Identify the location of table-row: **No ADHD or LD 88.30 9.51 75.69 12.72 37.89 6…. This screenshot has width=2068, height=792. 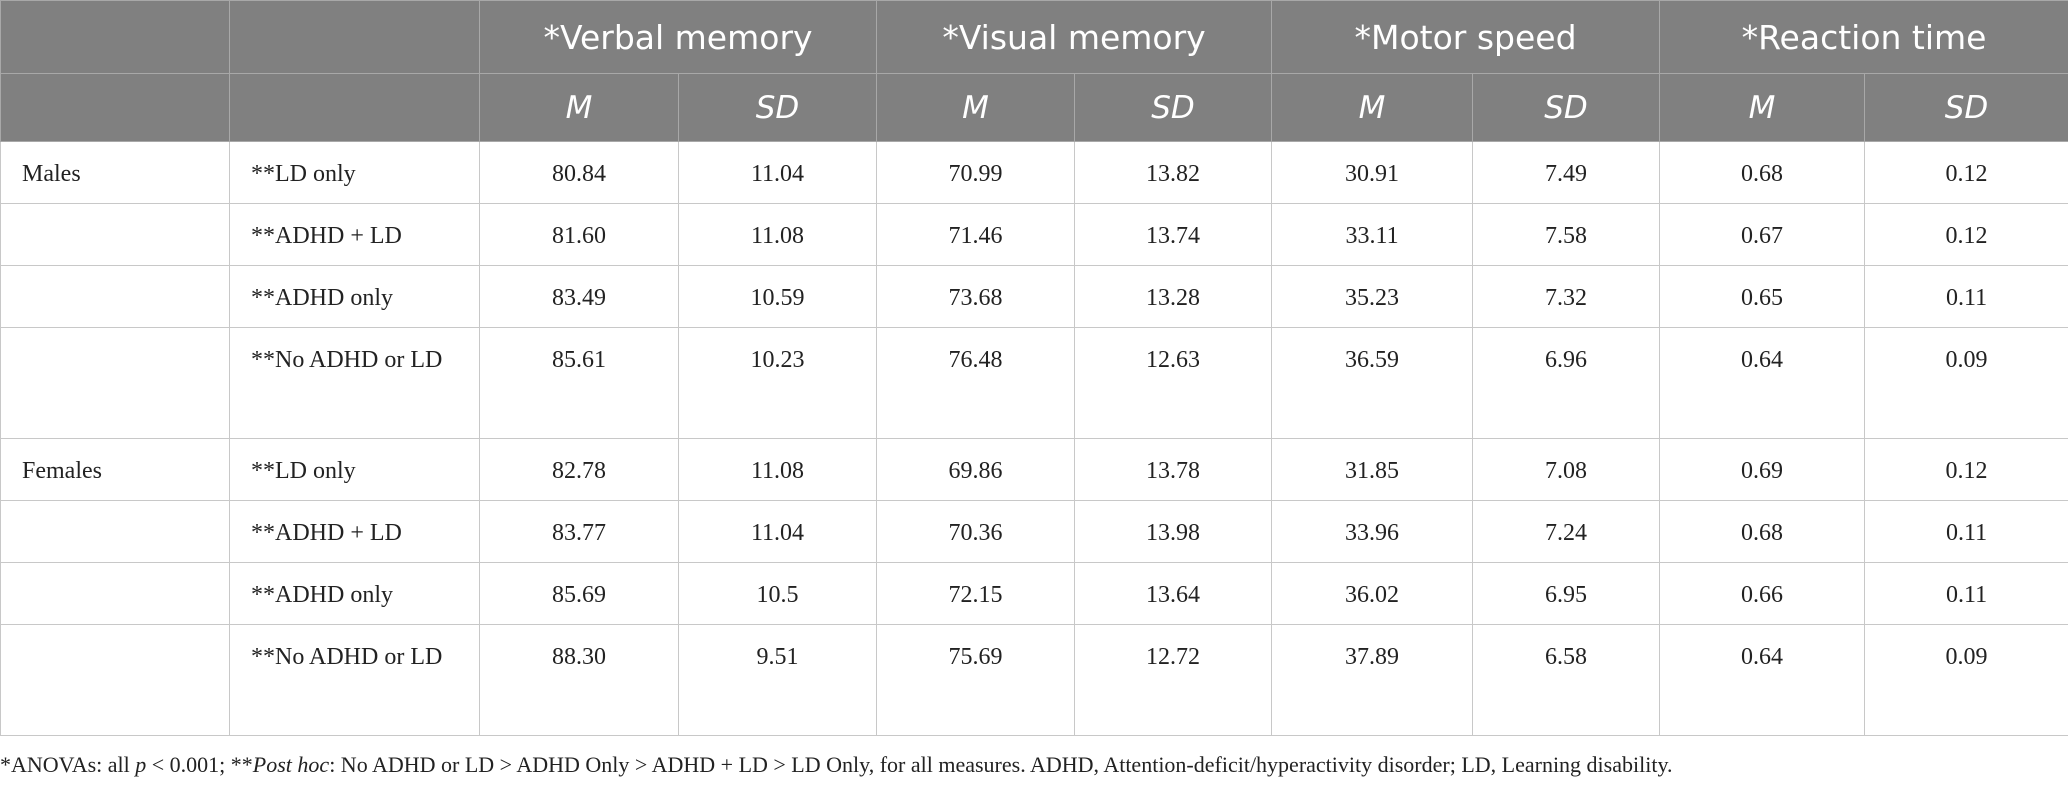
(1034, 680).